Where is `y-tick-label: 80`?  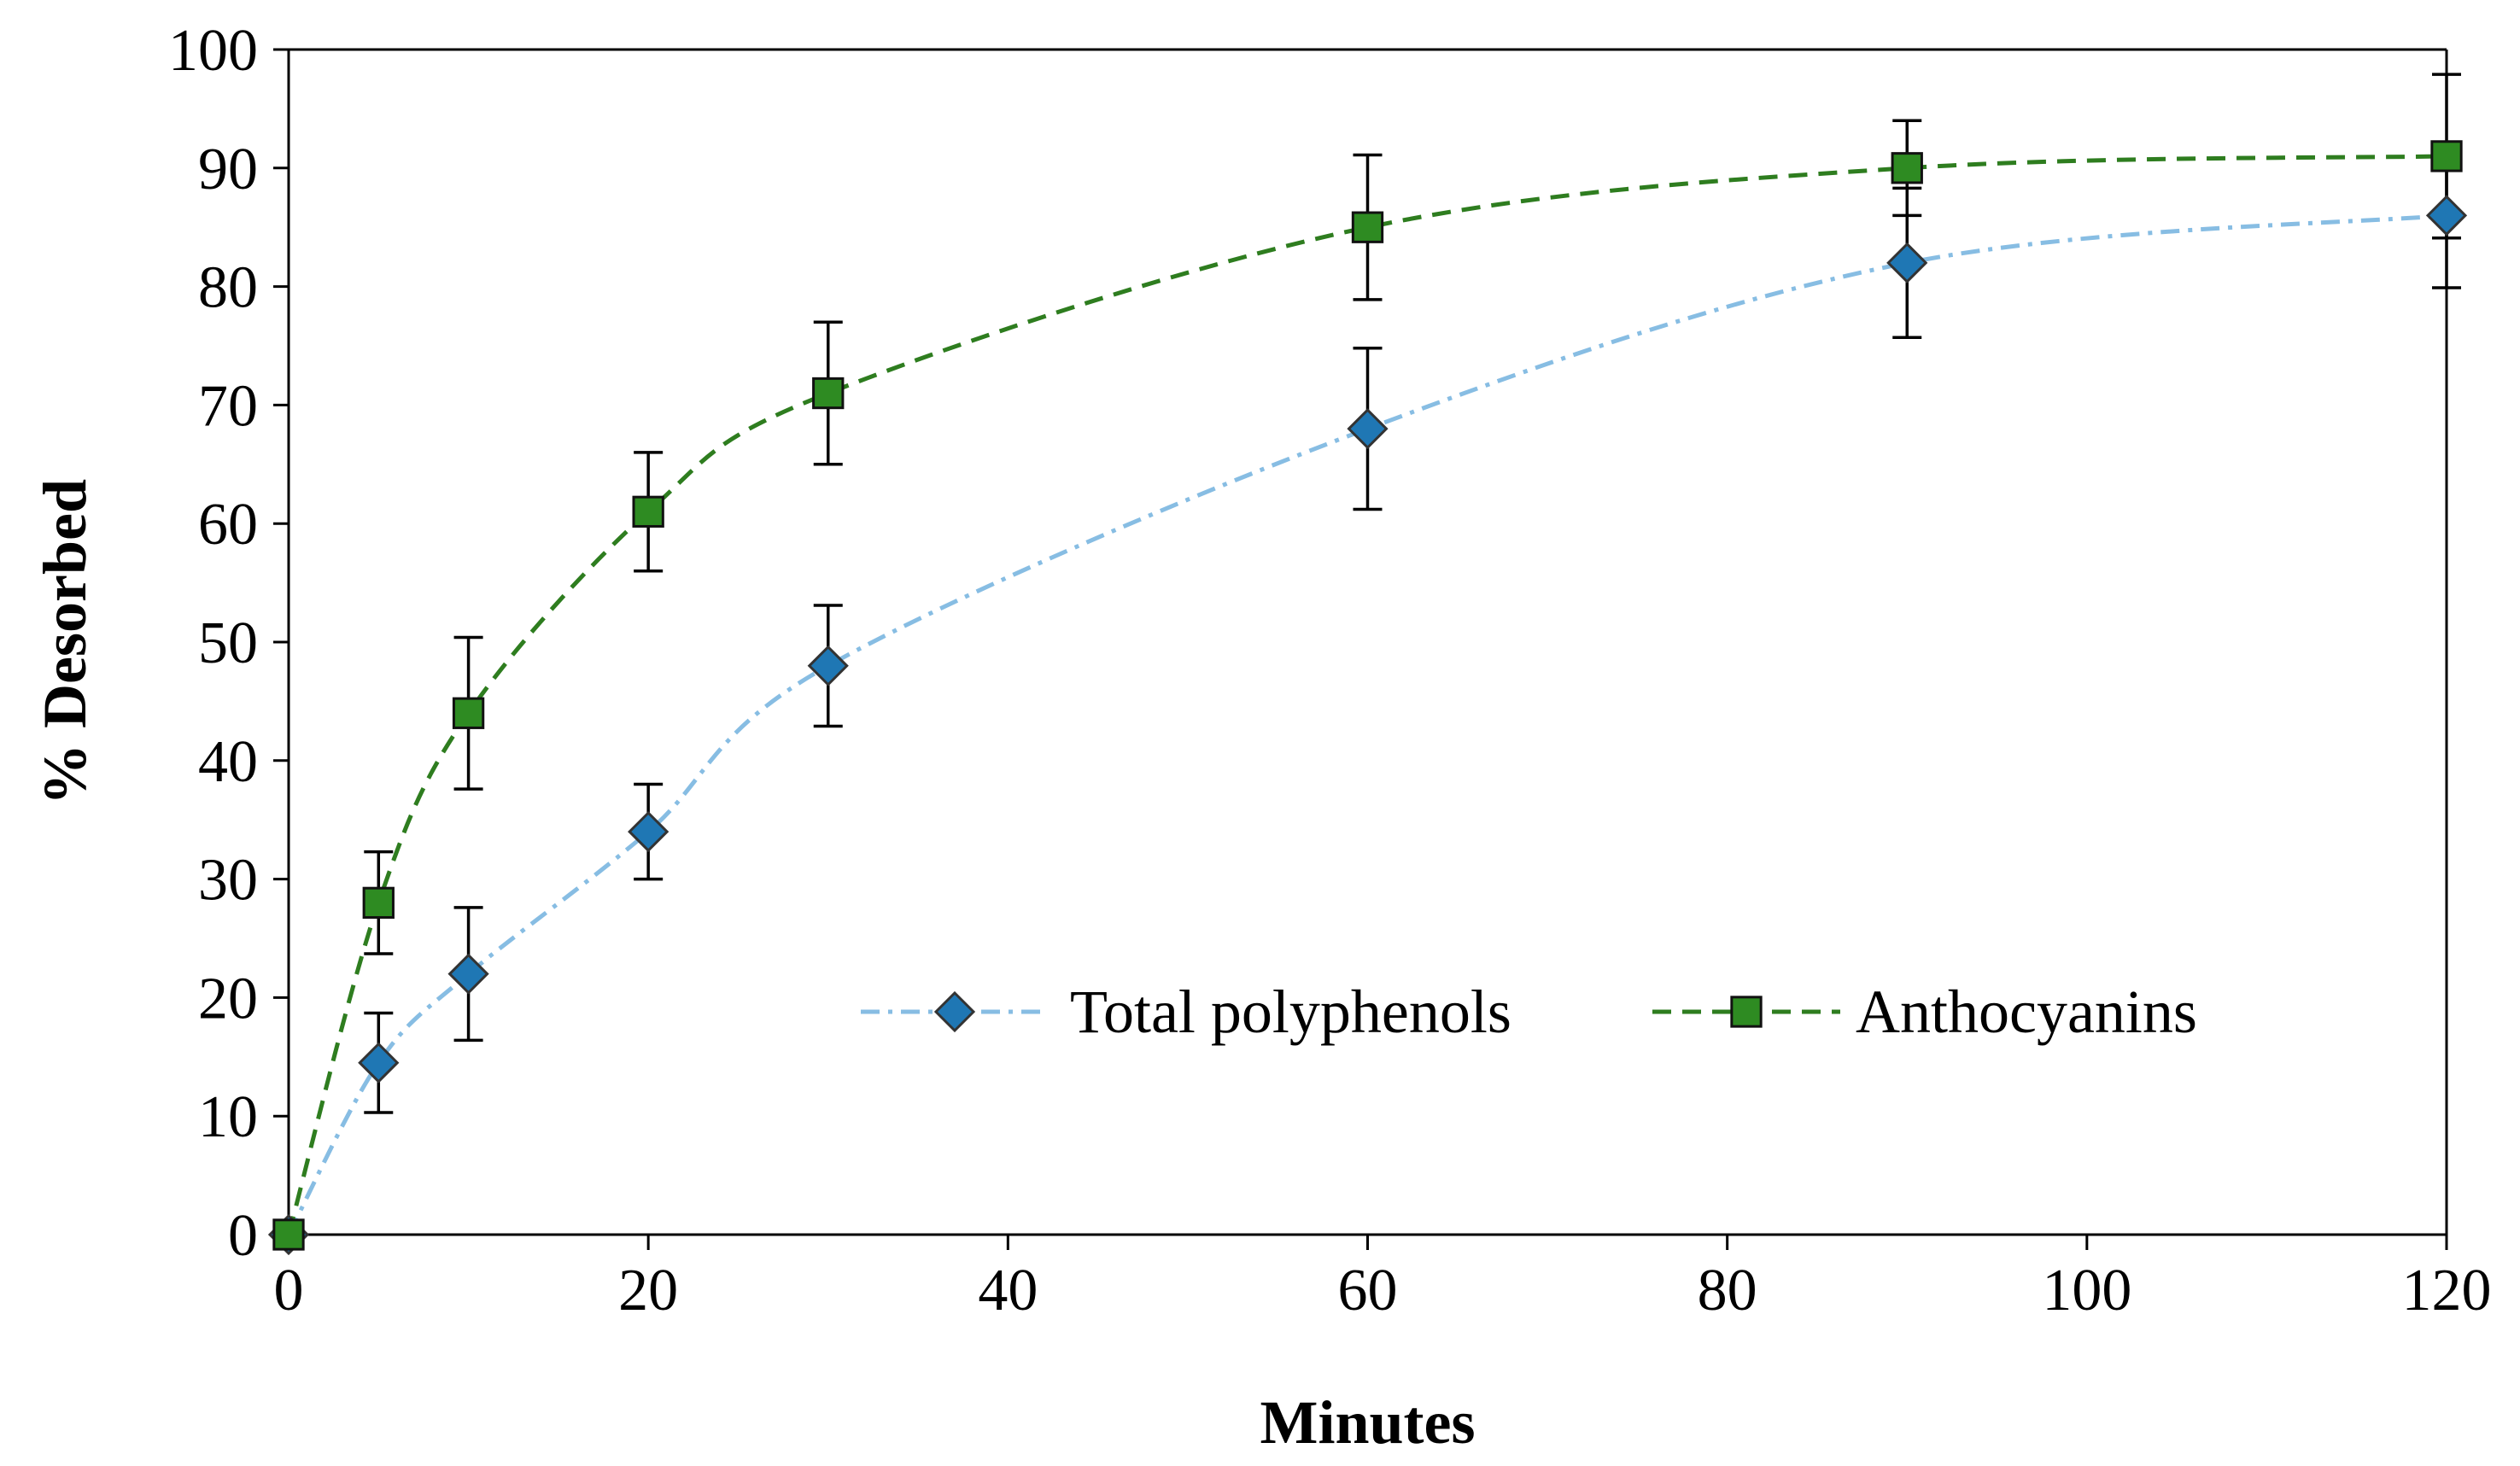 y-tick-label: 80 is located at coordinates (228, 288).